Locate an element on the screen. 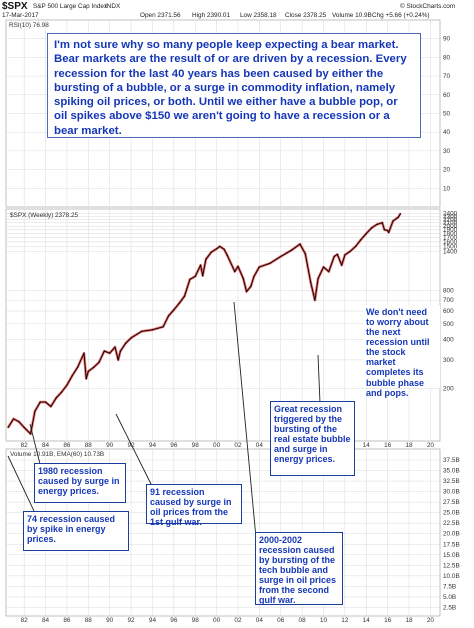 This screenshot has height=628, width=474. price-tick-label: 2100 is located at coordinates (450, 223).